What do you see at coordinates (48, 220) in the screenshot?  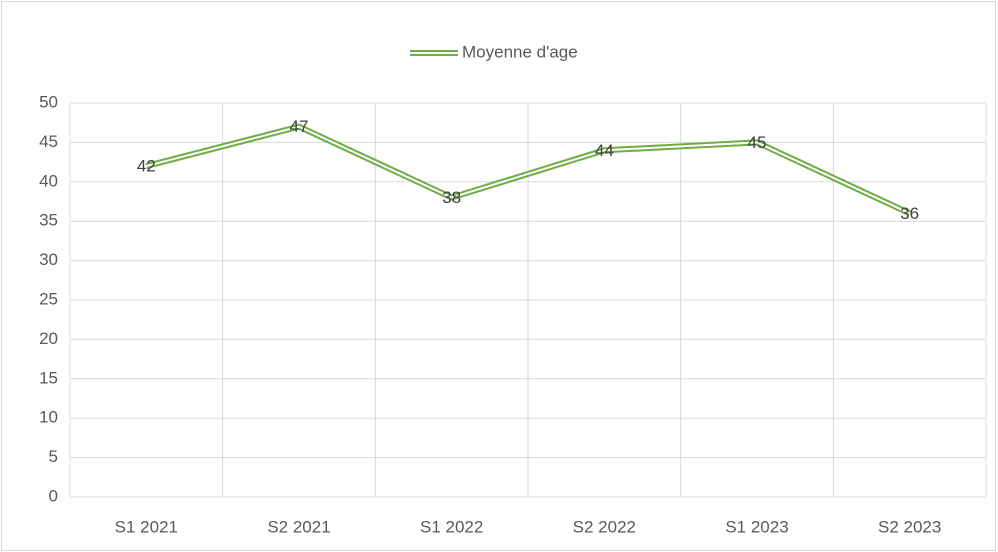 I see `y-tick-label: 35` at bounding box center [48, 220].